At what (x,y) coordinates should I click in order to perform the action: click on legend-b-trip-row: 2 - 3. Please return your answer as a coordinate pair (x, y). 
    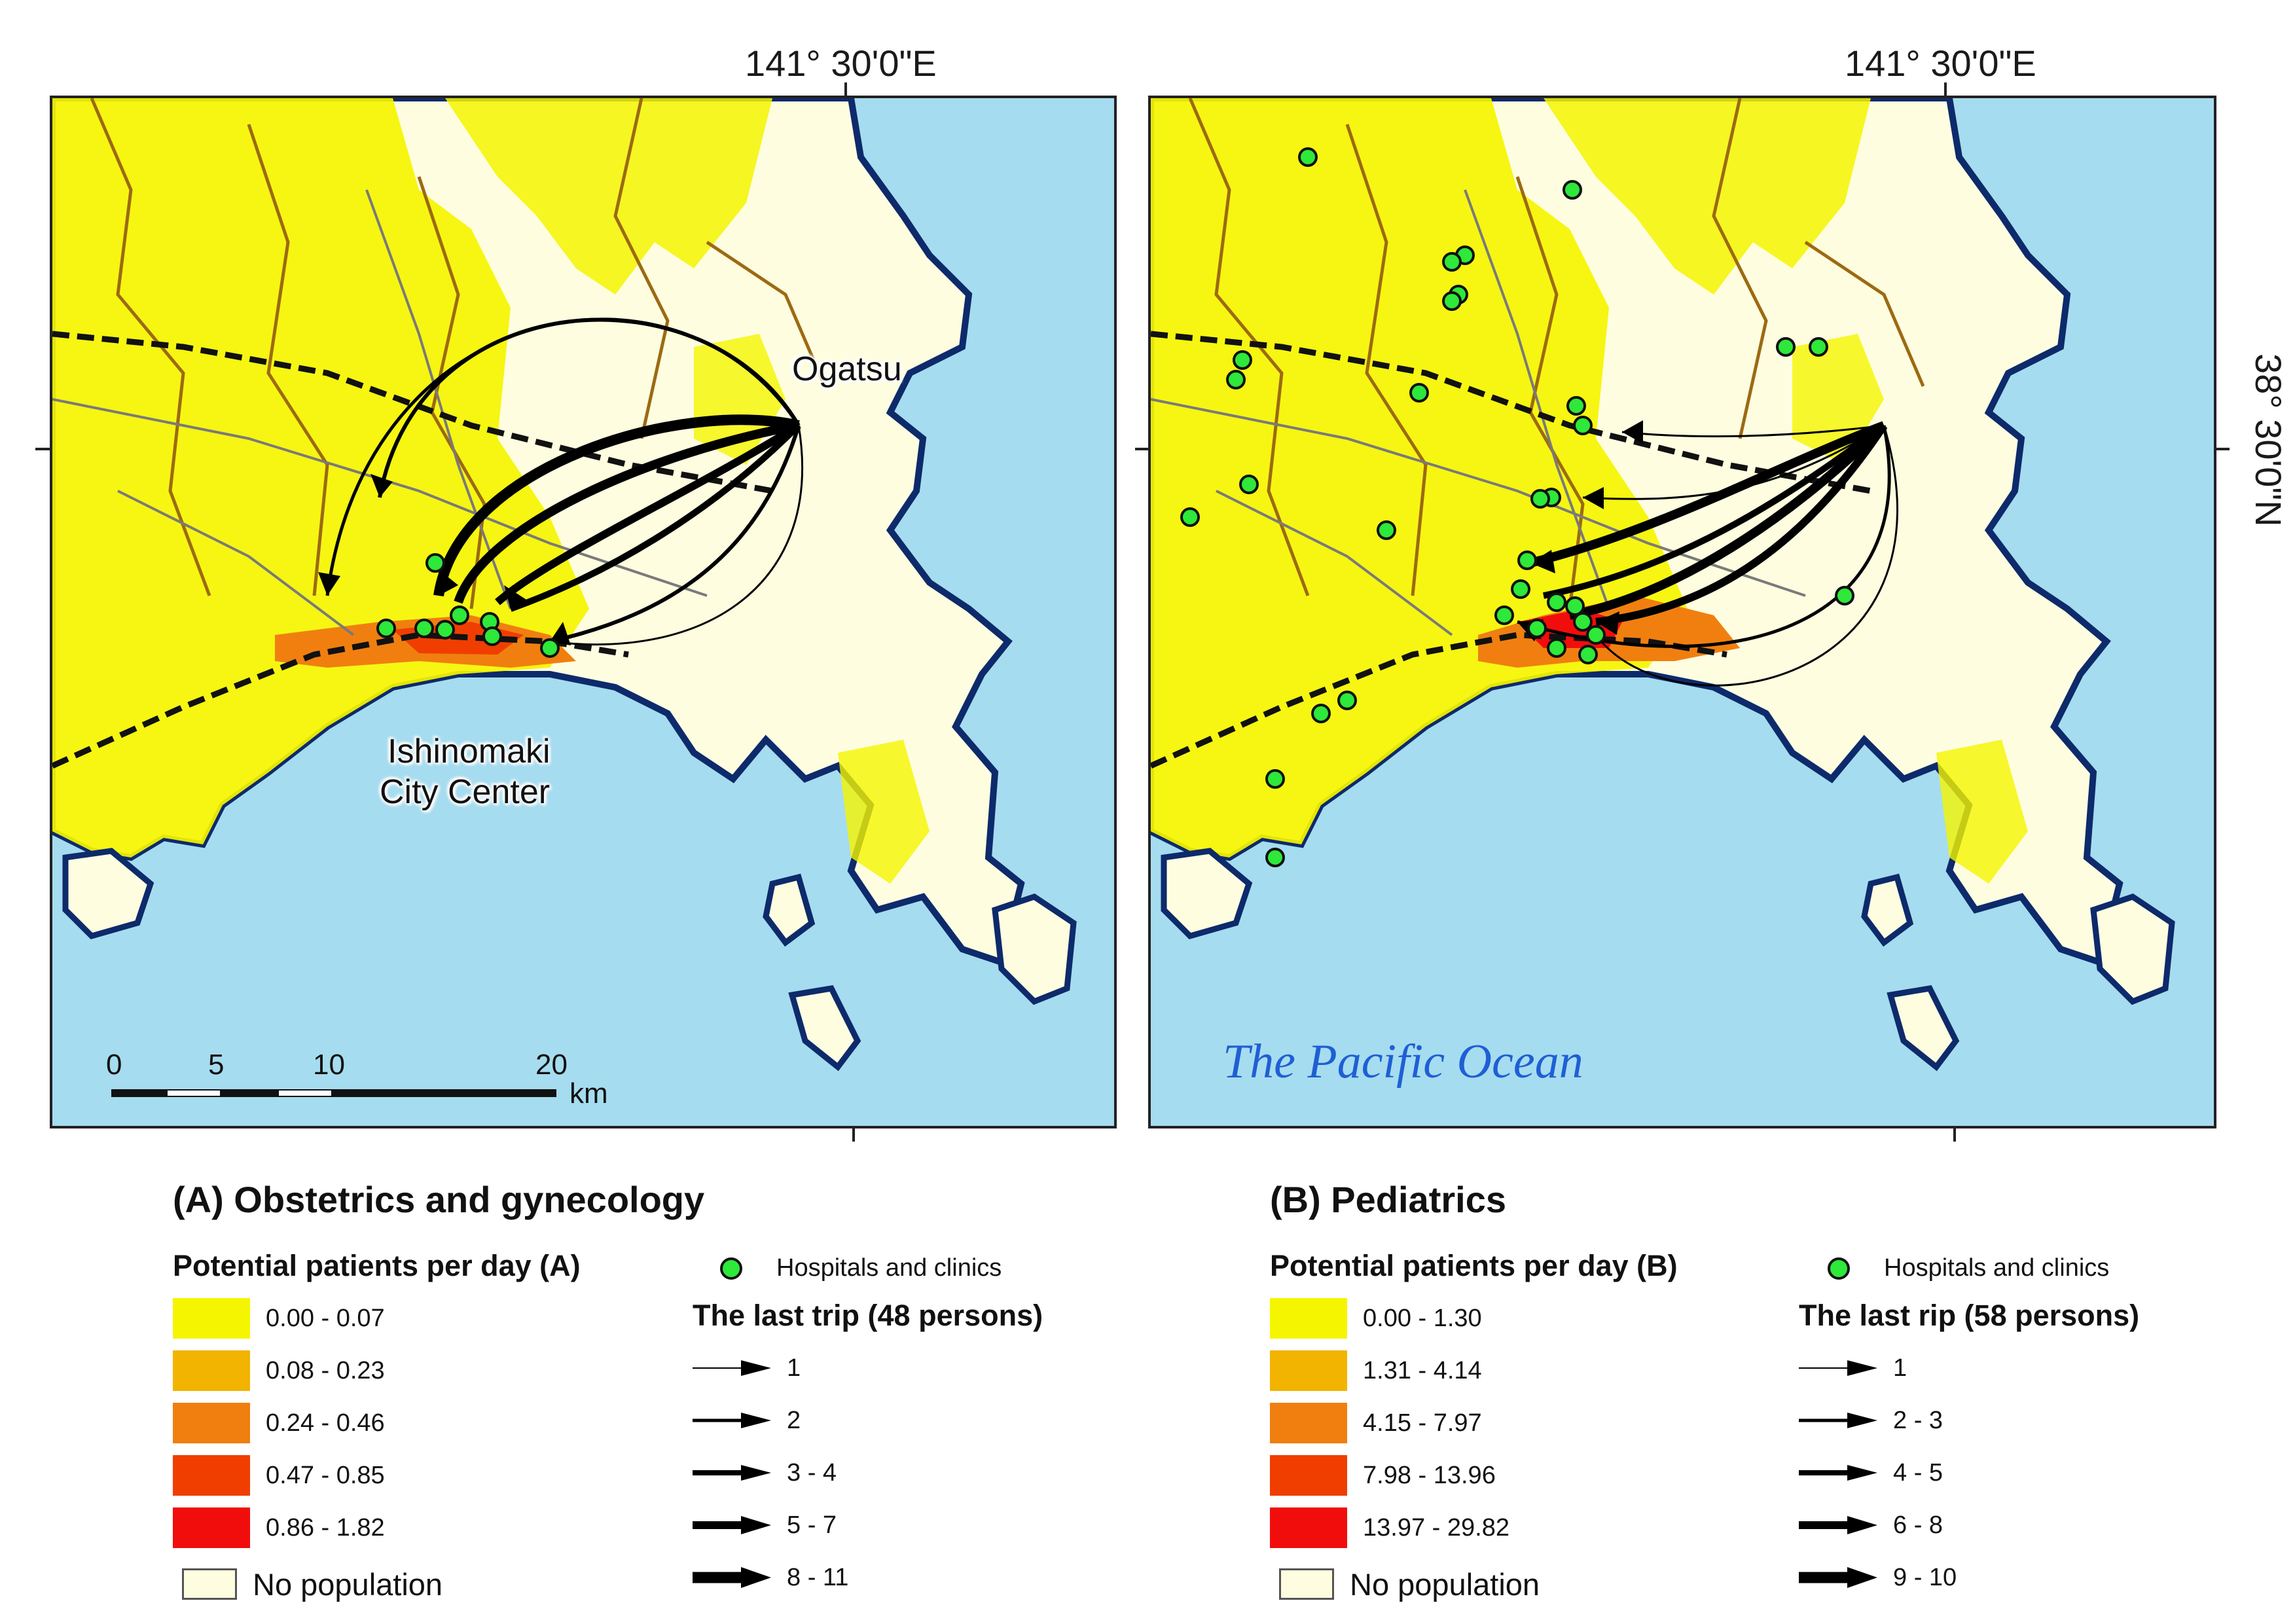
    Looking at the image, I should click on (1871, 1420).